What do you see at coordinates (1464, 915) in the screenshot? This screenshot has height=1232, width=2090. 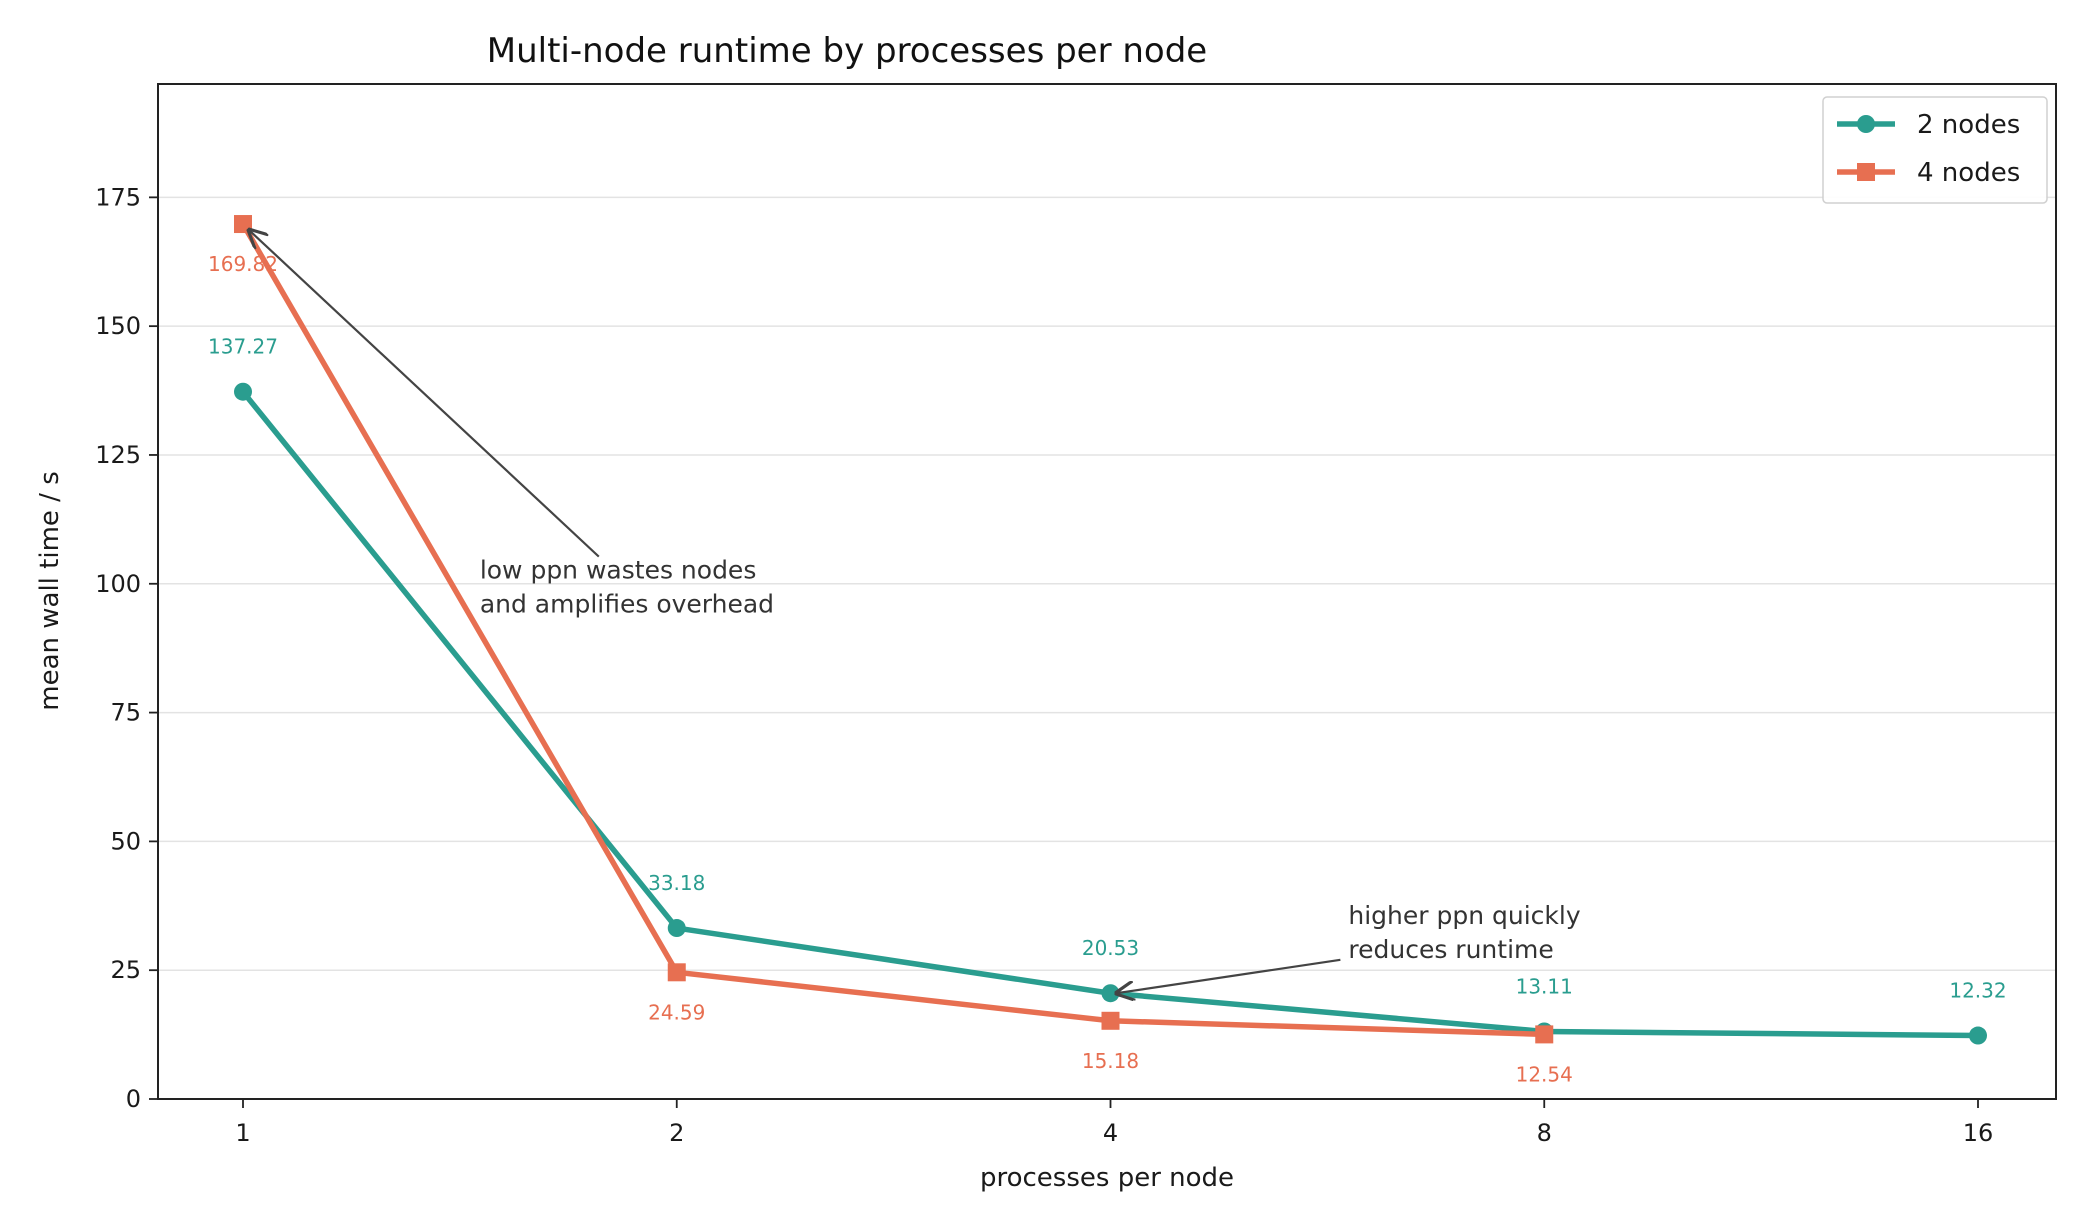 I see `annotation-text: higher ppn quickly` at bounding box center [1464, 915].